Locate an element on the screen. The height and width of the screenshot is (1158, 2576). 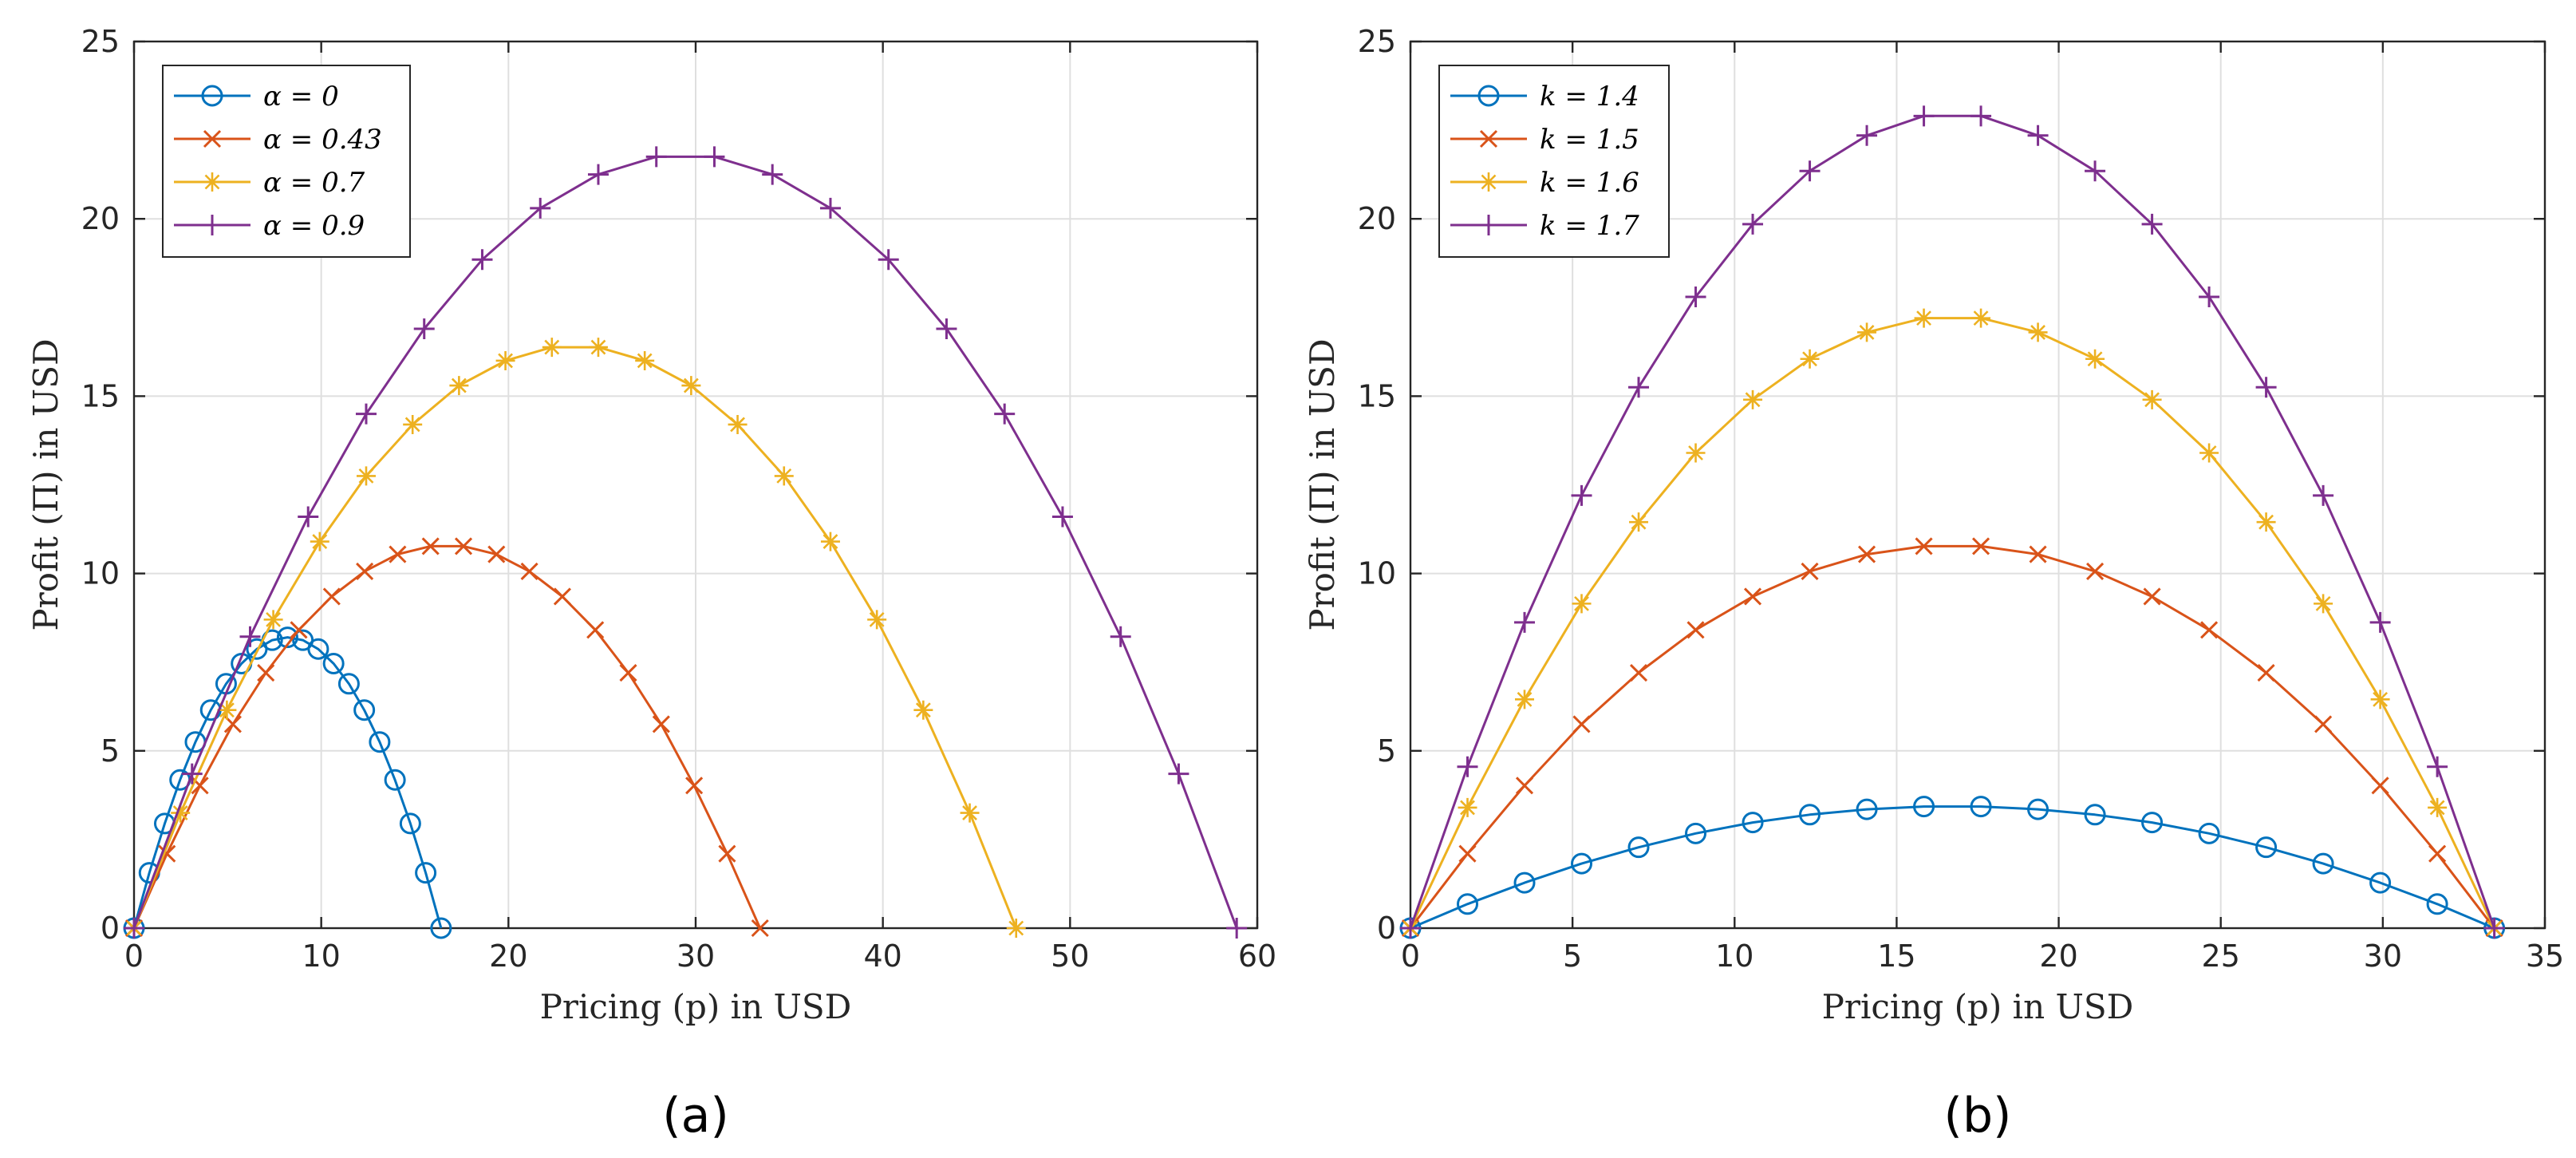
x-tick-label: 25 is located at coordinates (2221, 956).